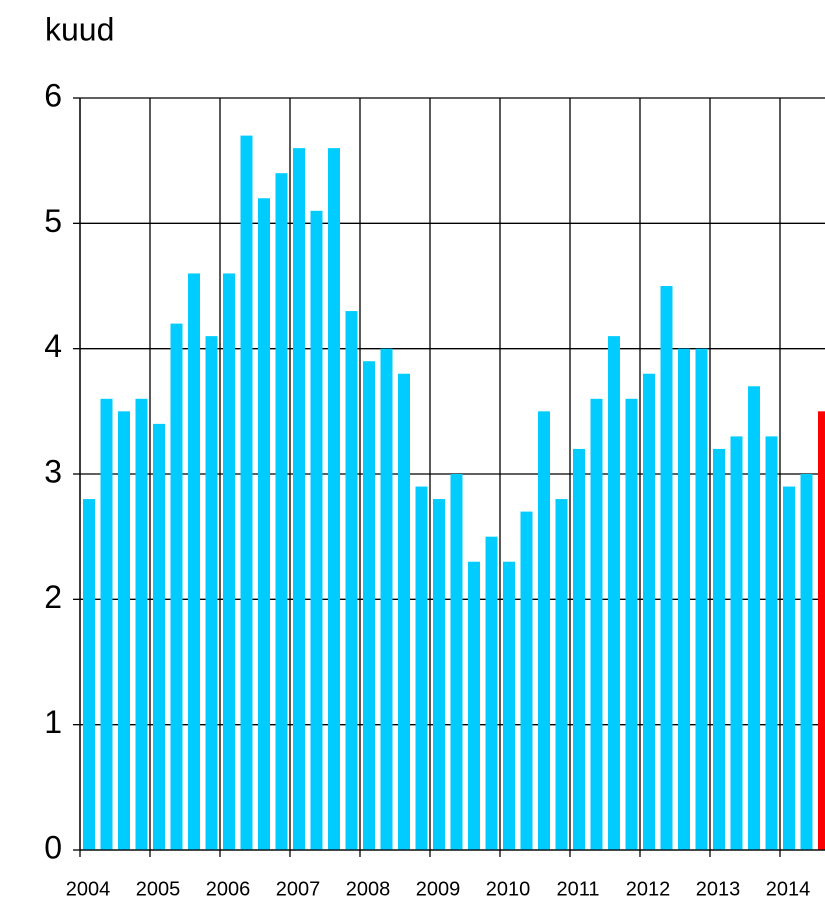 Image resolution: width=825 pixels, height=905 pixels. I want to click on x-tick-label: 2009, so click(438, 889).